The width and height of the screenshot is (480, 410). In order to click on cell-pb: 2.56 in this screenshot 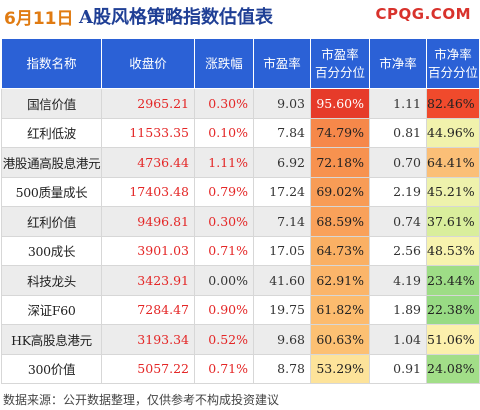, I will do `click(398, 250)`.